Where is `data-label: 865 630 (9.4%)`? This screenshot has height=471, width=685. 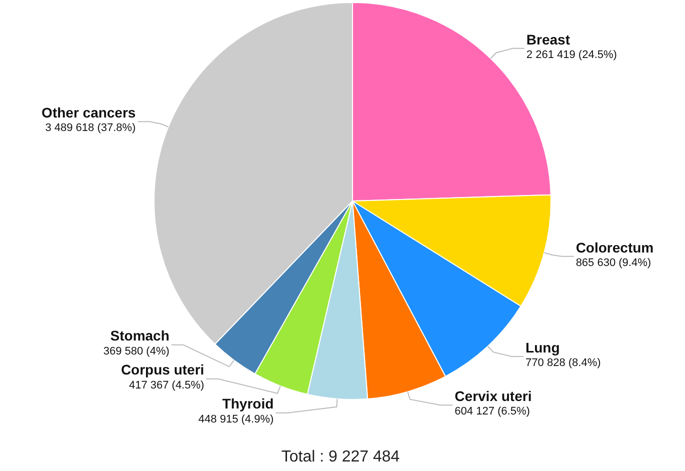
data-label: 865 630 (9.4%) is located at coordinates (614, 262).